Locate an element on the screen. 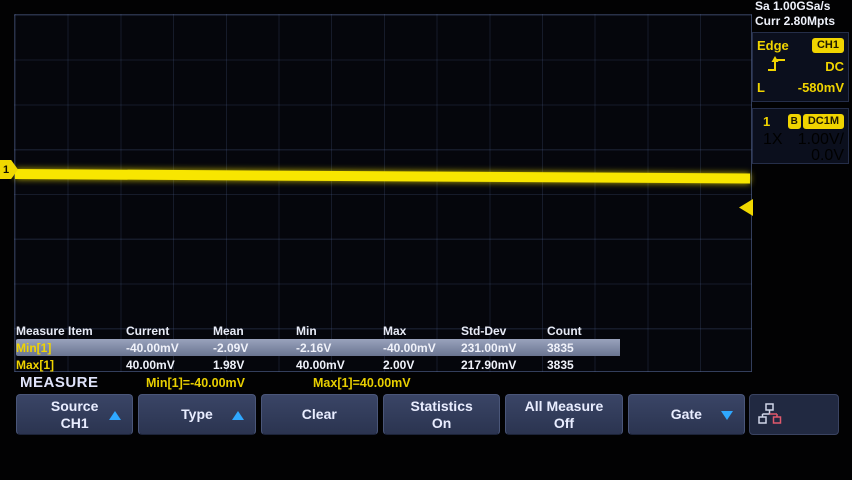  cell-mean: 1.98V is located at coordinates (229, 364).